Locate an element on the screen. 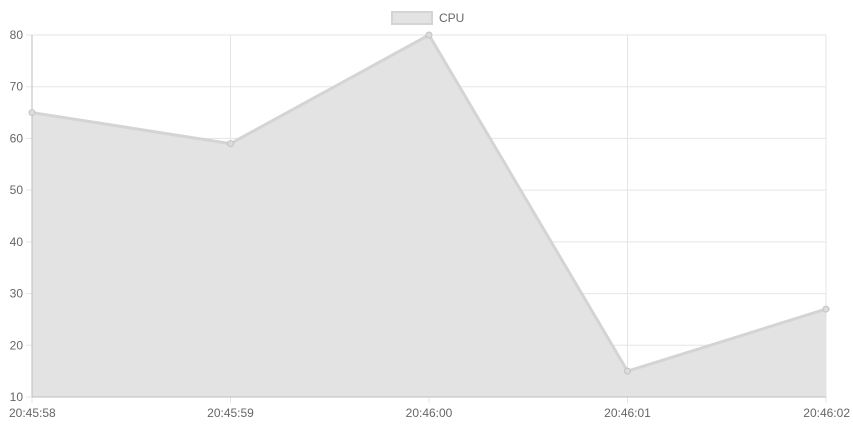 The height and width of the screenshot is (437, 853). x-tick-label: 20:46:02 is located at coordinates (826, 413).